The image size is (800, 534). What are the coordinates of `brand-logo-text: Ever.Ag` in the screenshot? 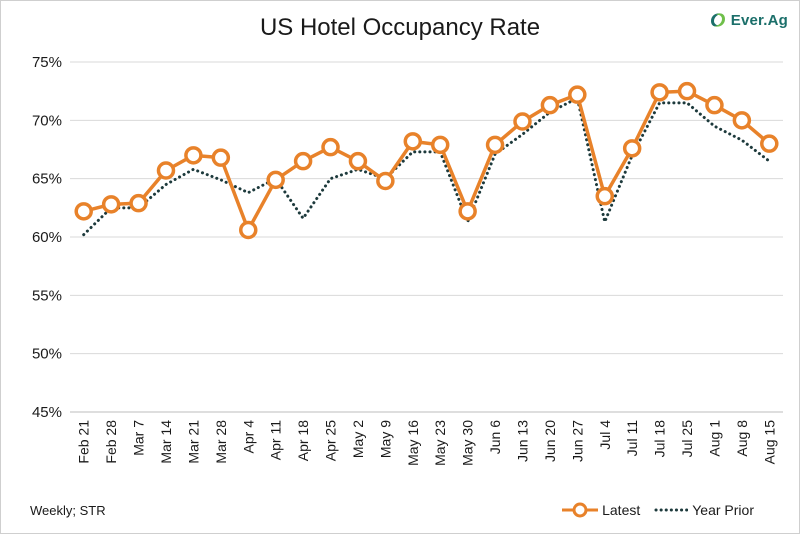 It's located at (759, 20).